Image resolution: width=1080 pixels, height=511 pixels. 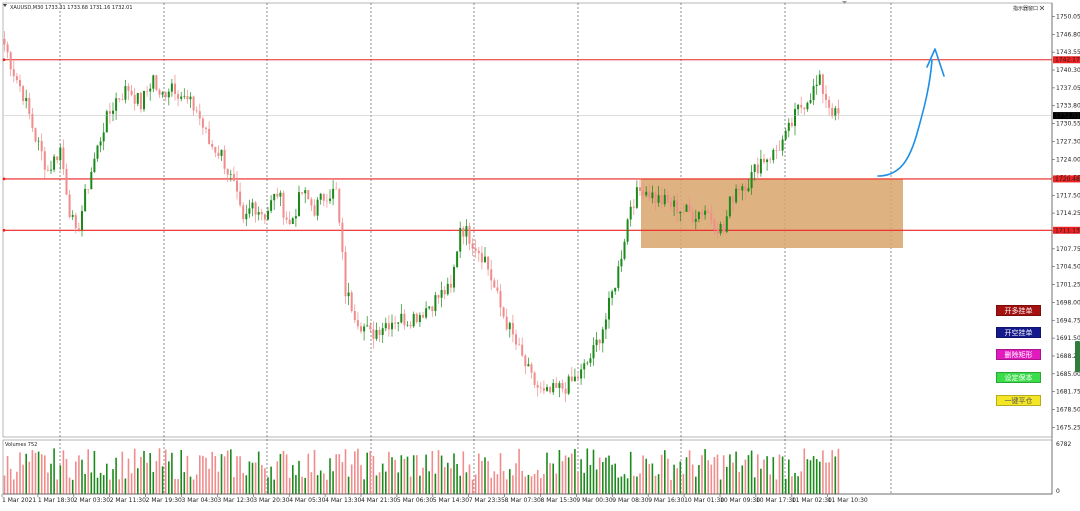 I want to click on last-price-label-box, so click(x=1066, y=116).